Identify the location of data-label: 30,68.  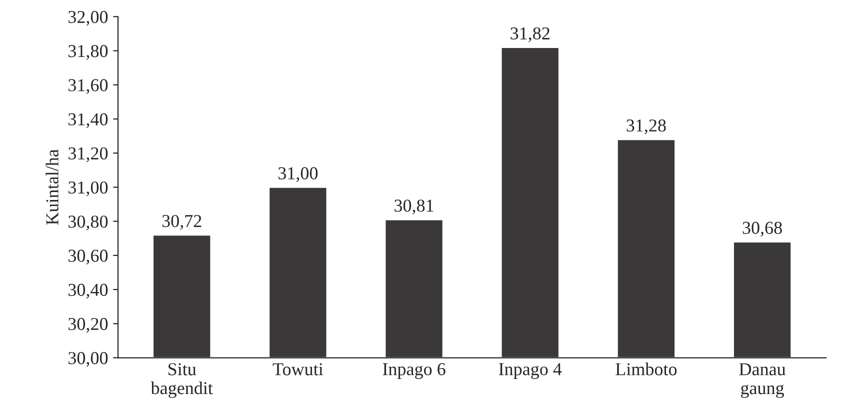
(762, 229).